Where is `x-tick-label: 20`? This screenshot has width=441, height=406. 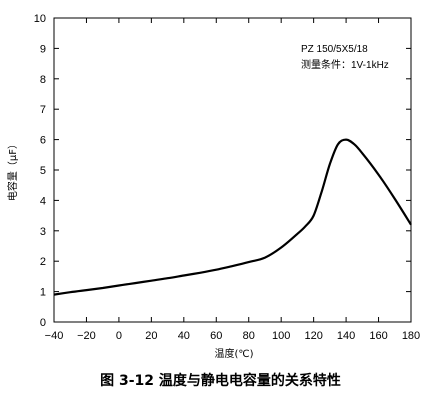
x-tick-label: 20 is located at coordinates (151, 336).